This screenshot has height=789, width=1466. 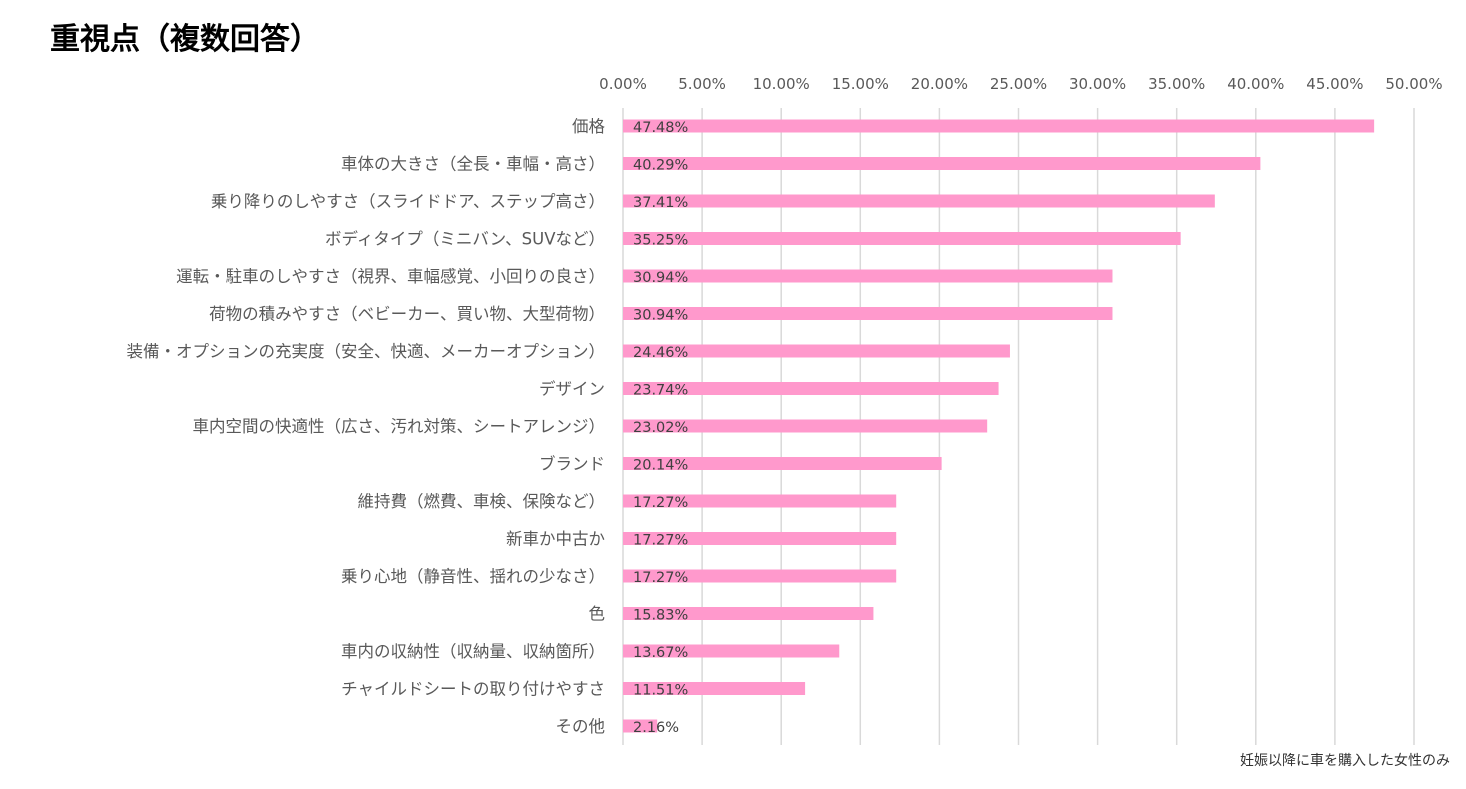 I want to click on chart-title: 重視点（複数回答）, so click(x=185, y=39).